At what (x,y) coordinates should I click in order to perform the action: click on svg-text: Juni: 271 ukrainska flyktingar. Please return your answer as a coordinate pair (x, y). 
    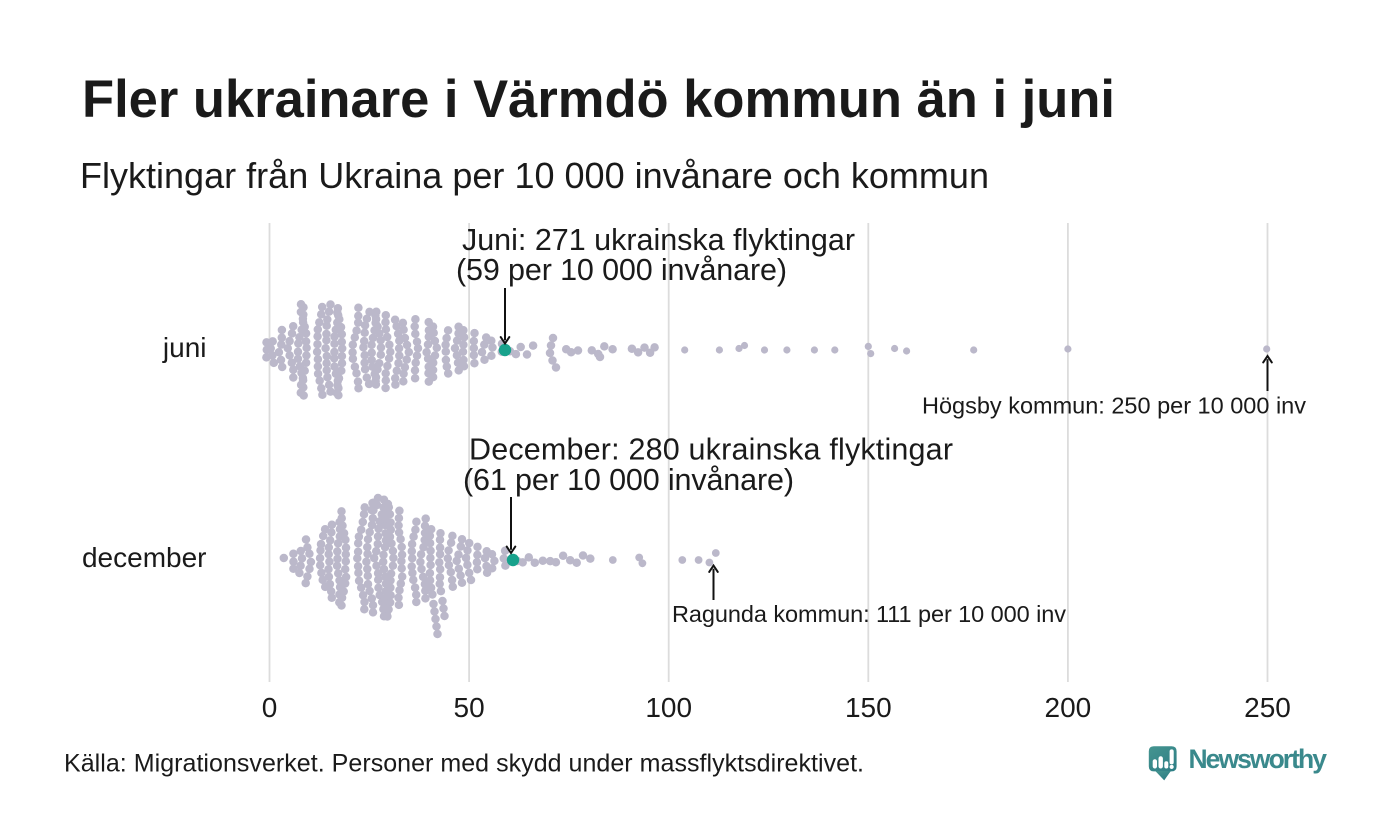
    Looking at the image, I should click on (658, 240).